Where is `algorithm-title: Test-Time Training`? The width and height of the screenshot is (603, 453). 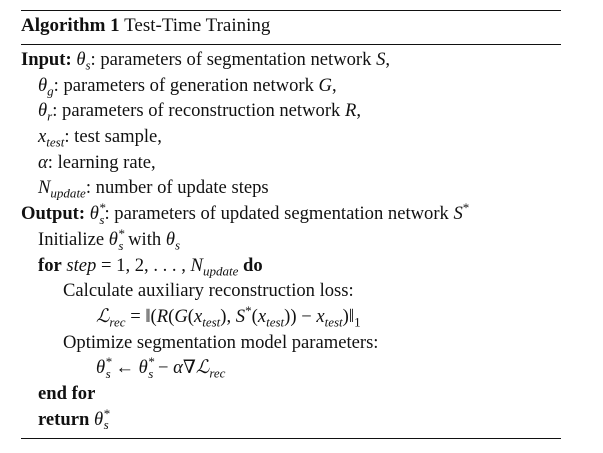
algorithm-title: Test-Time Training is located at coordinates (197, 25).